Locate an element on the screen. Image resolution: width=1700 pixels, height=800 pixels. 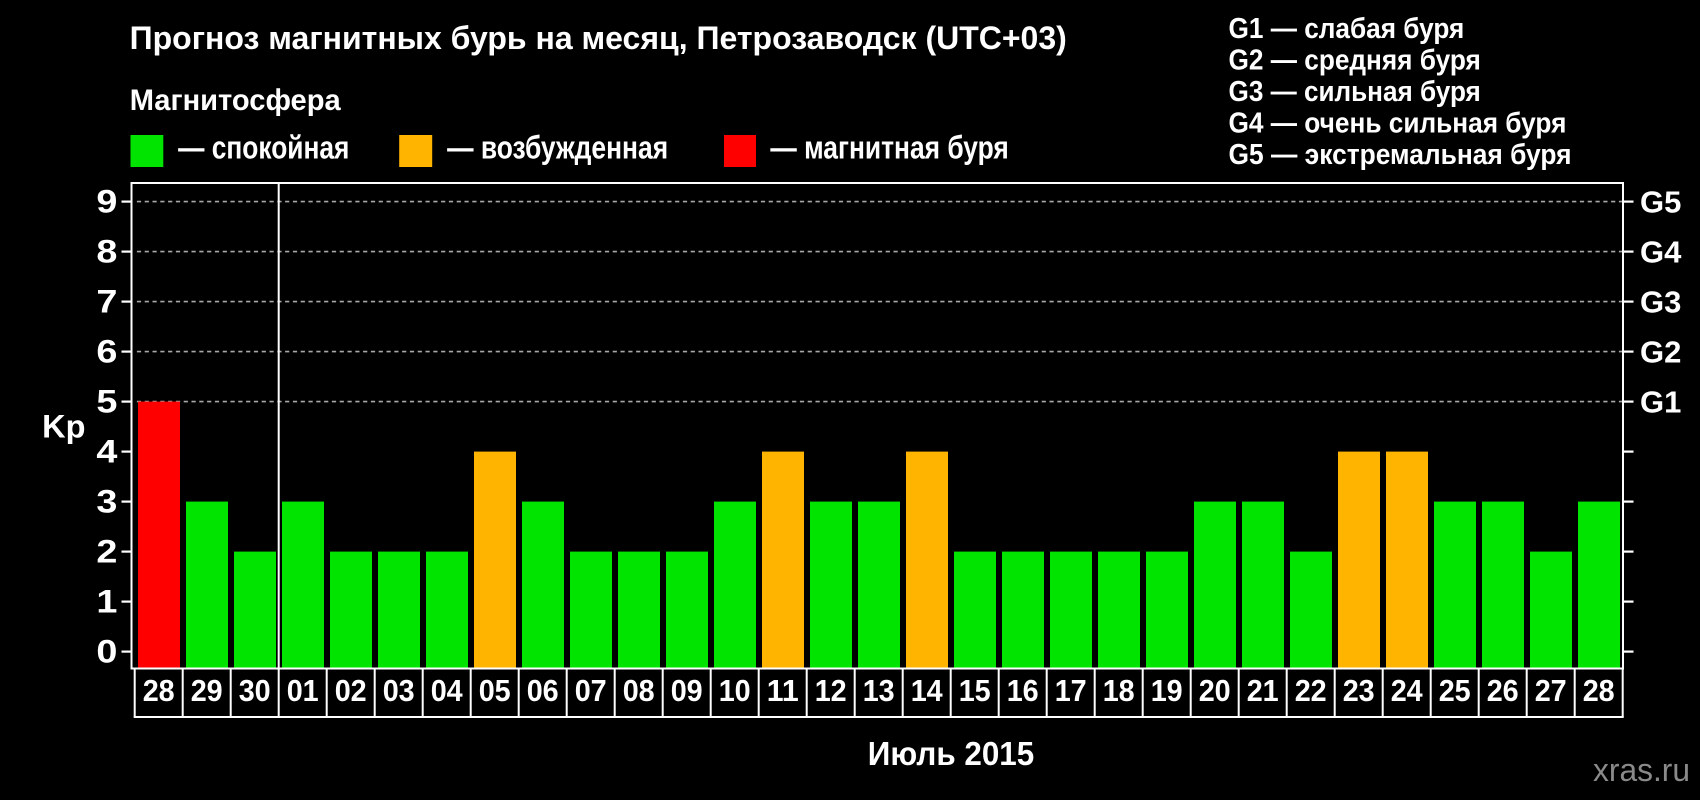
svg-text: 7 is located at coordinates (106, 301).